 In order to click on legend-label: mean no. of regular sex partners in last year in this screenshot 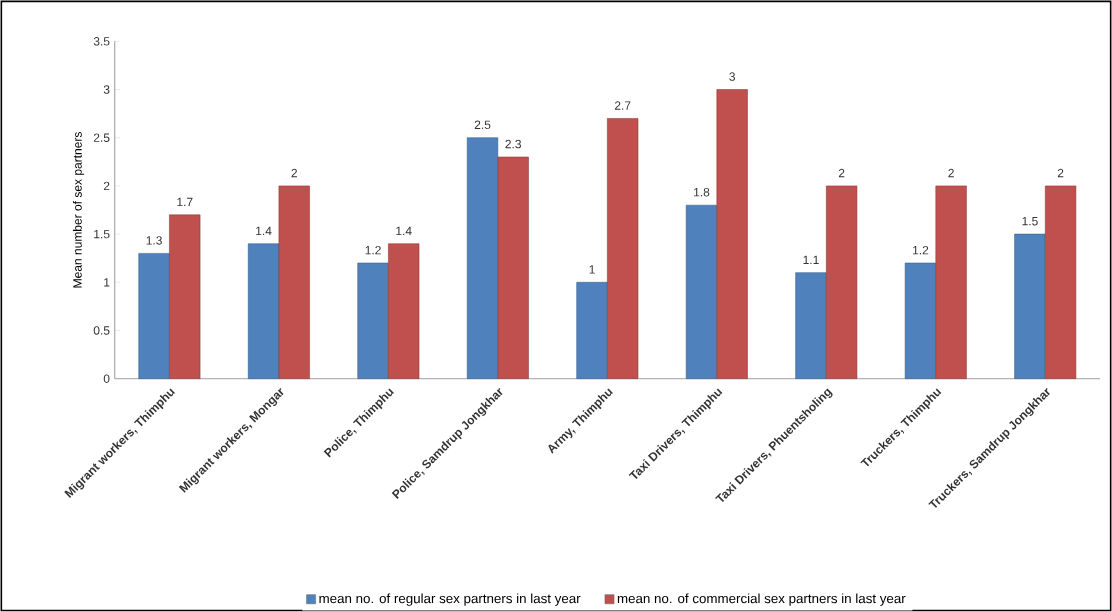, I will do `click(450, 599)`.